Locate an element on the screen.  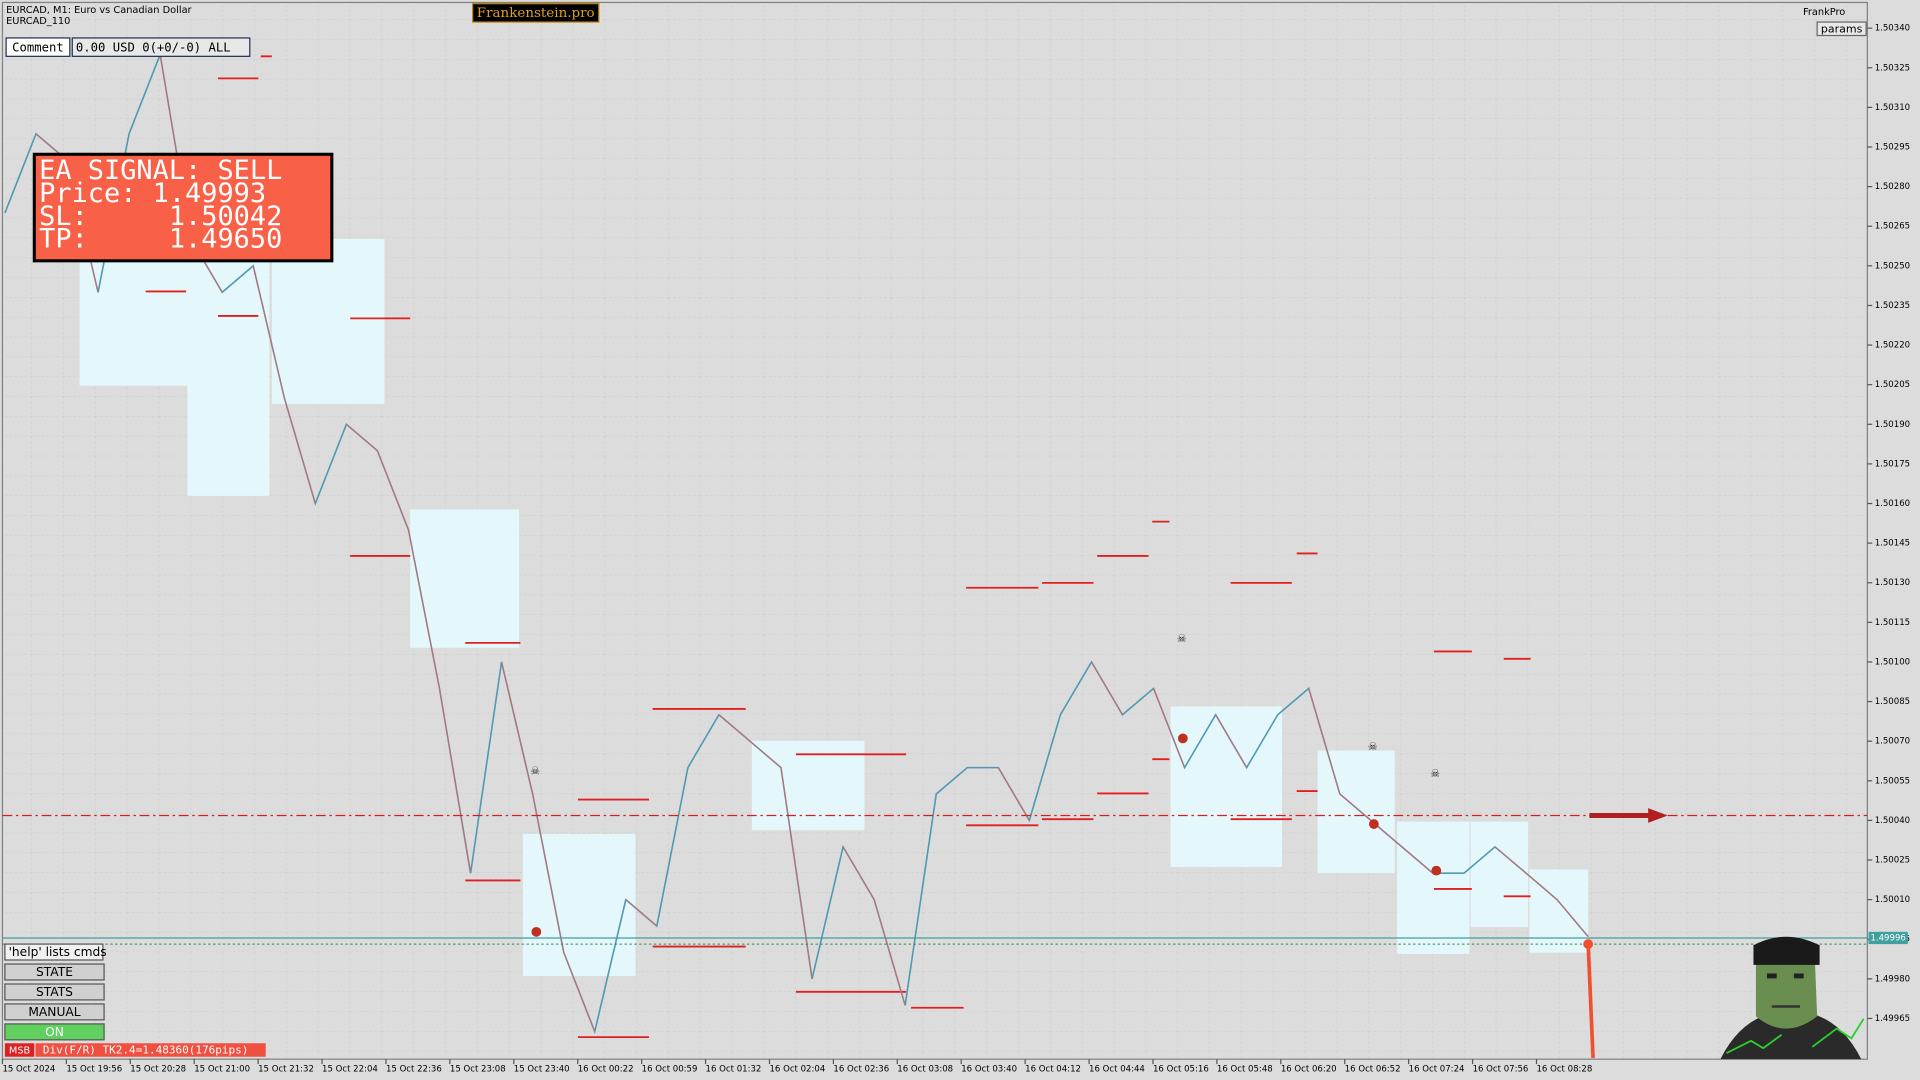
button: MANUAL is located at coordinates (54, 1012).